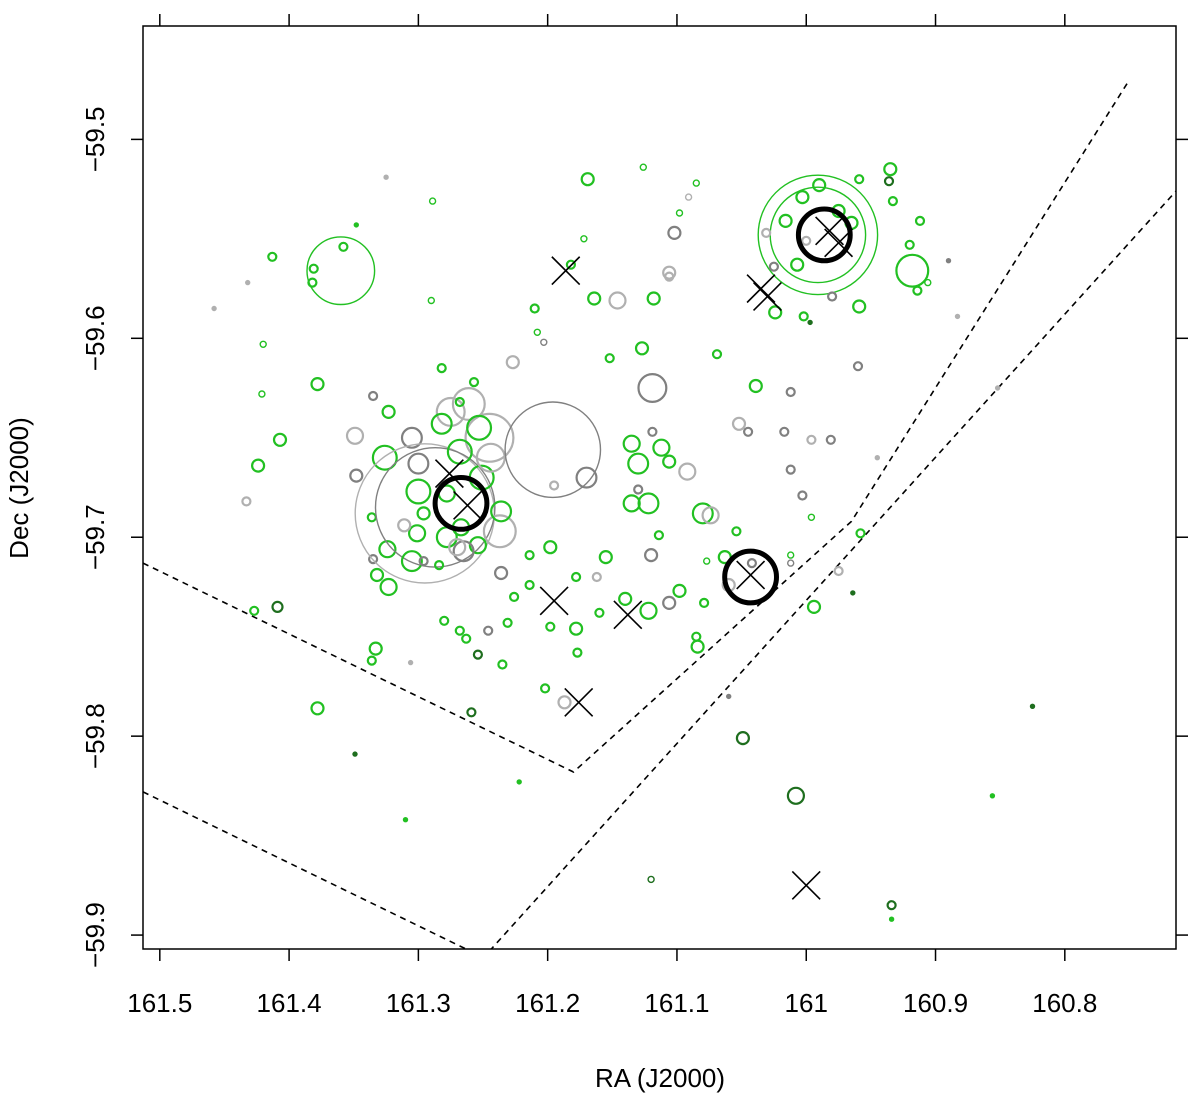 This screenshot has height=1097, width=1200. What do you see at coordinates (676, 1003) in the screenshot?
I see `x-tick-label: 161.1` at bounding box center [676, 1003].